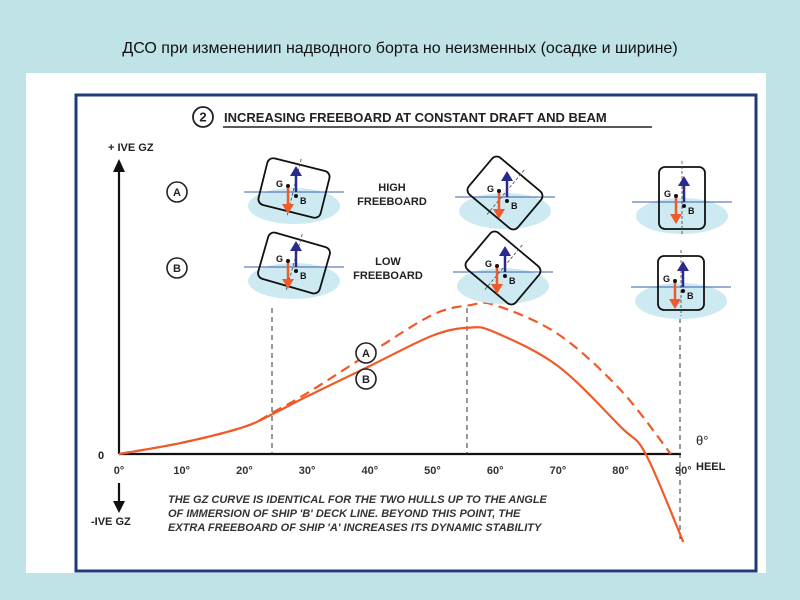 This screenshot has height=600, width=800. What do you see at coordinates (369, 471) in the screenshot?
I see `x-tick-label: 40°` at bounding box center [369, 471].